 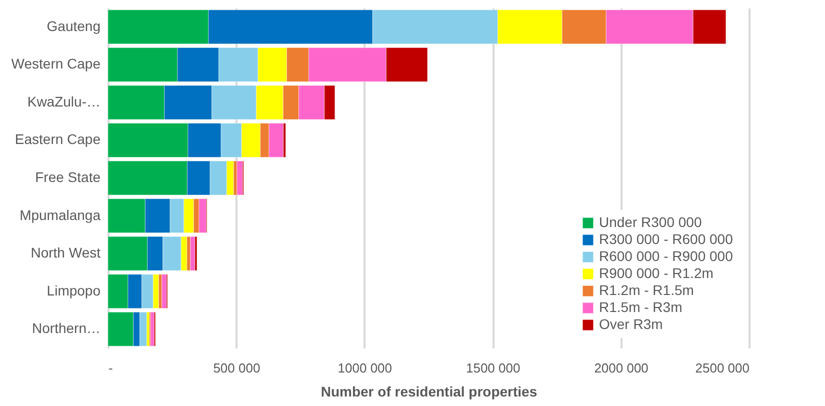 What do you see at coordinates (56, 64) in the screenshot?
I see `y-tick-label: Western Cape` at bounding box center [56, 64].